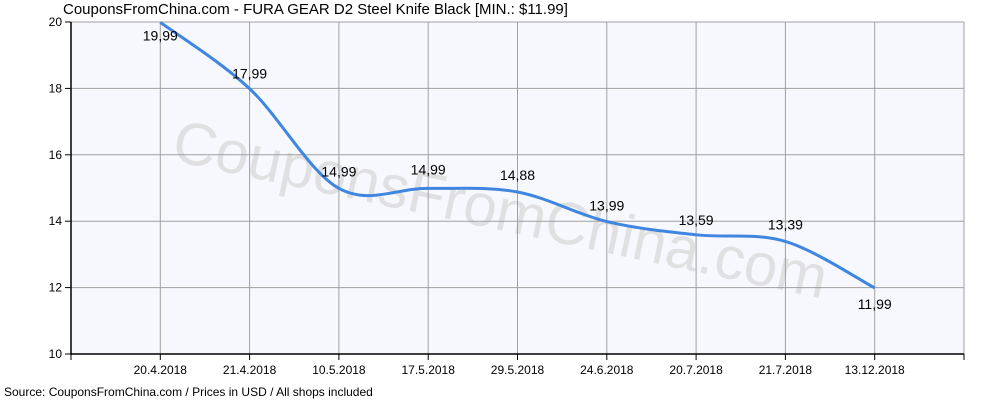 Image resolution: width=1000 pixels, height=400 pixels. I want to click on x-tick-label: 20.4.2018, so click(161, 370).